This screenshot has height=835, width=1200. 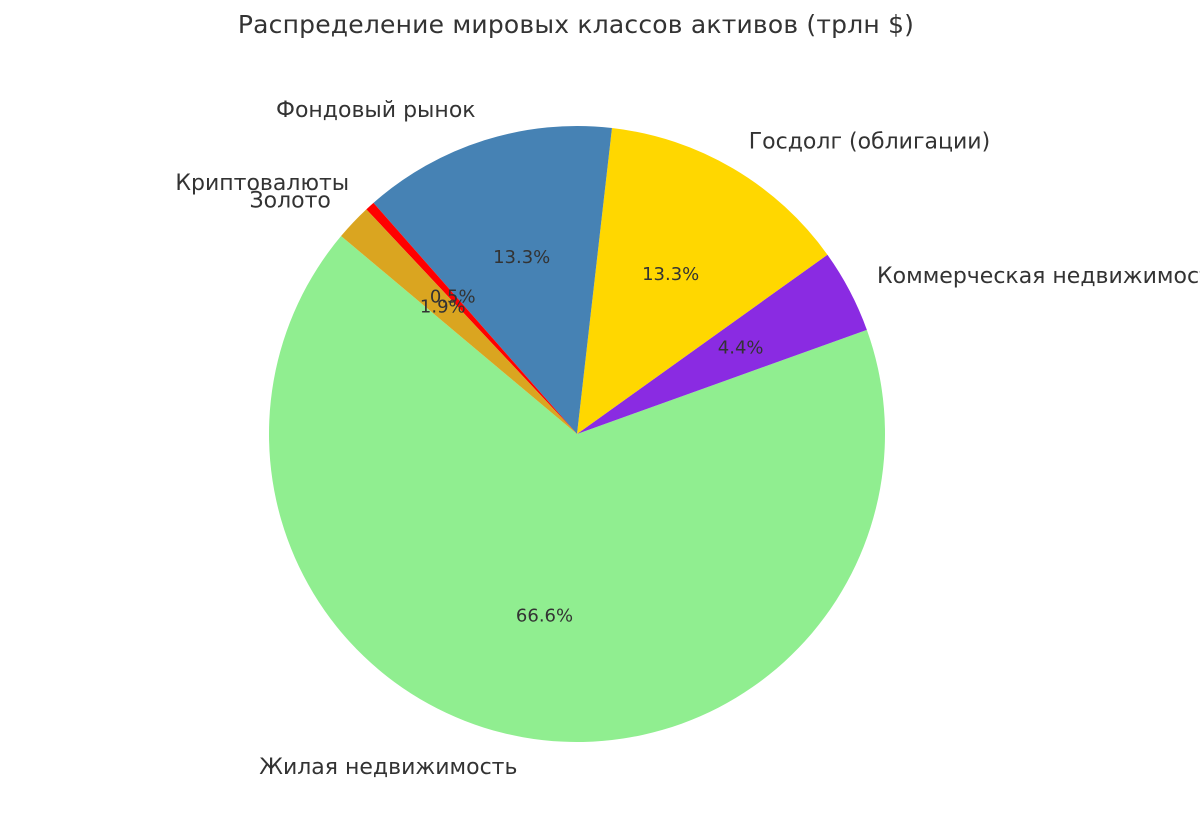 I want to click on slice-percent-4: 0.5%, so click(x=453, y=297).